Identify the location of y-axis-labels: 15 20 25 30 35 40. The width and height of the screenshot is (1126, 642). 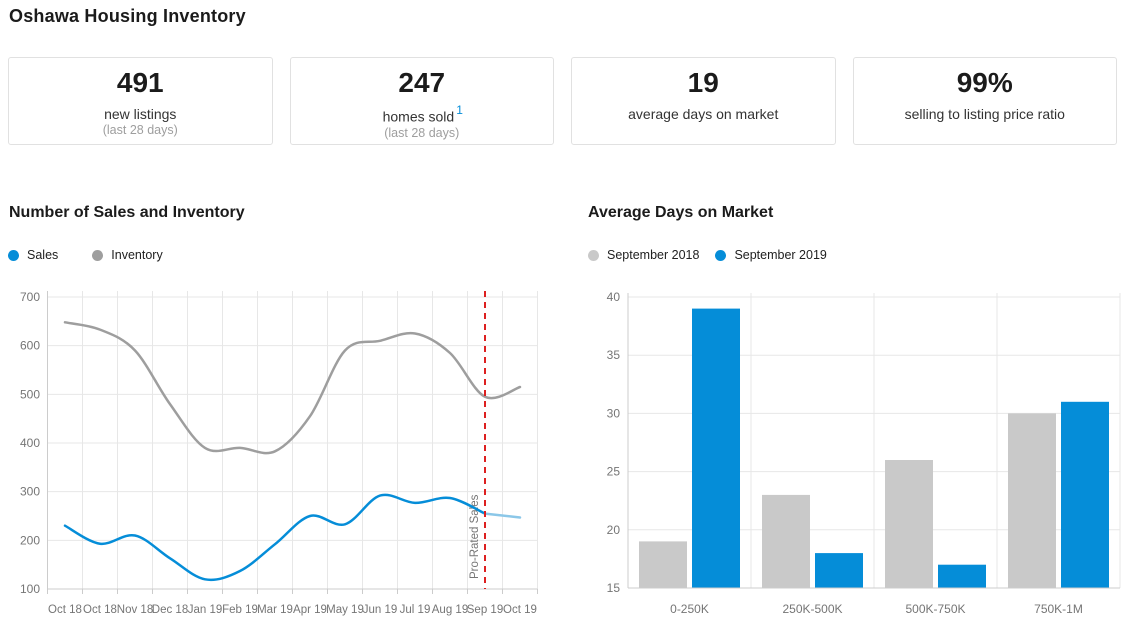
(614, 442).